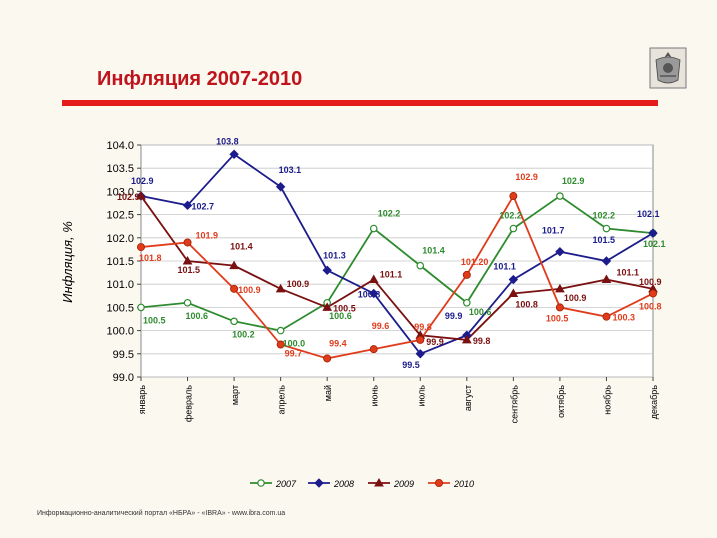 This screenshot has width=717, height=538. What do you see at coordinates (120, 239) in the screenshot?
I see `y-tick-label: 102.0` at bounding box center [120, 239].